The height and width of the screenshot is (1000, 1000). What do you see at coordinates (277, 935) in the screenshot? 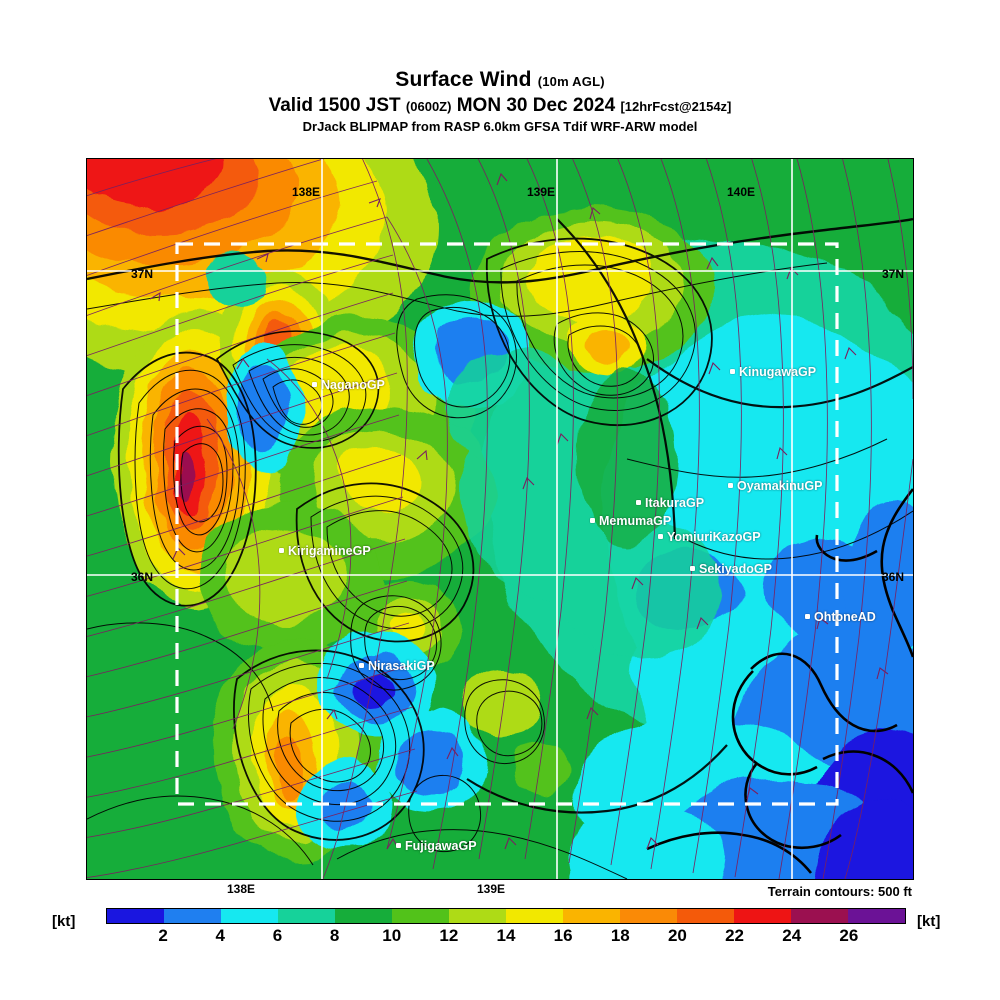
I see `colorbar-tick-6: 6` at bounding box center [277, 935].